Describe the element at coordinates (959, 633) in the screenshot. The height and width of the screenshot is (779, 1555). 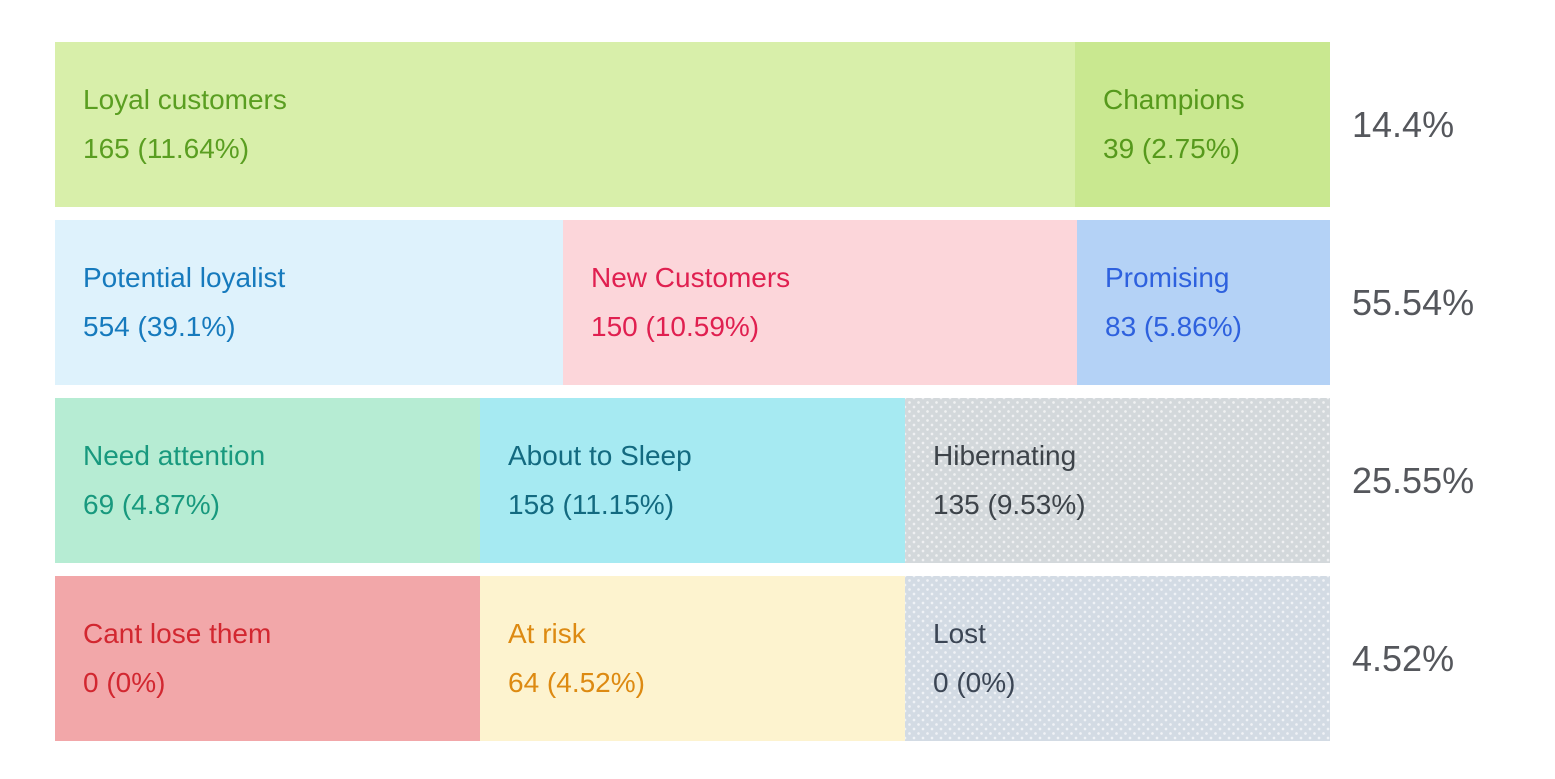
I see `segment-label: Lost` at that location.